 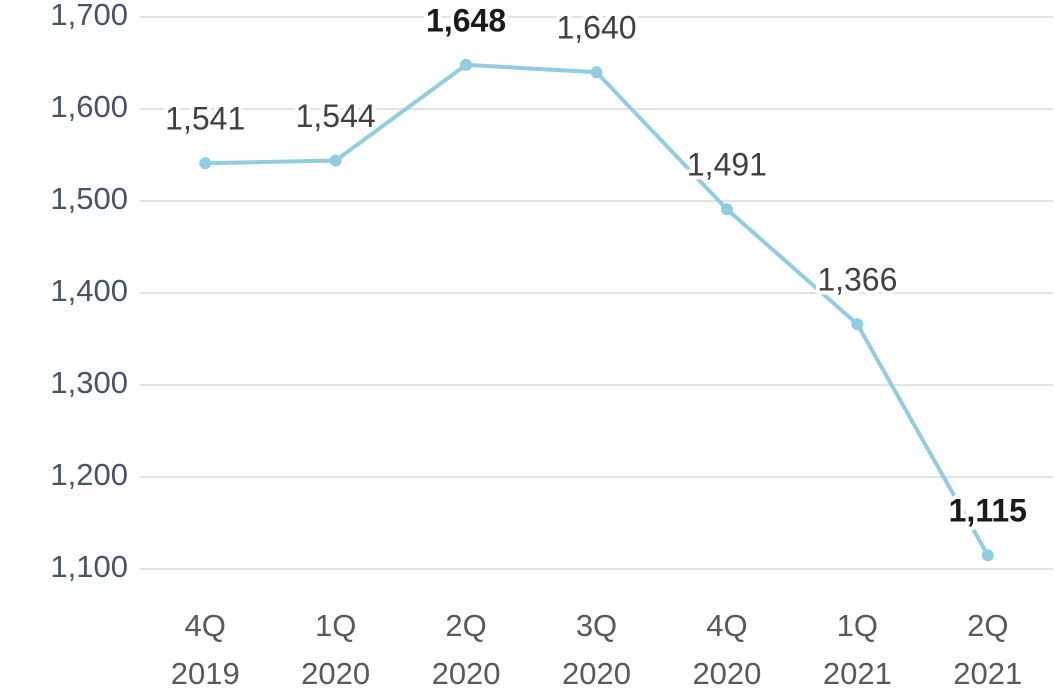 I want to click on data-label: 1,366, so click(x=857, y=280).